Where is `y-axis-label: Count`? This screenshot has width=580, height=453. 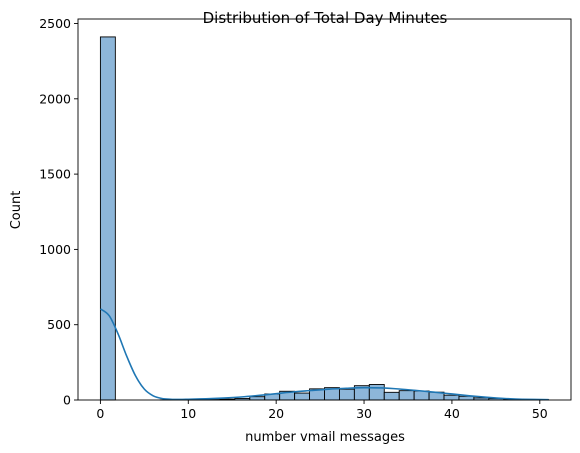
y-axis-label: Count is located at coordinates (16, 210).